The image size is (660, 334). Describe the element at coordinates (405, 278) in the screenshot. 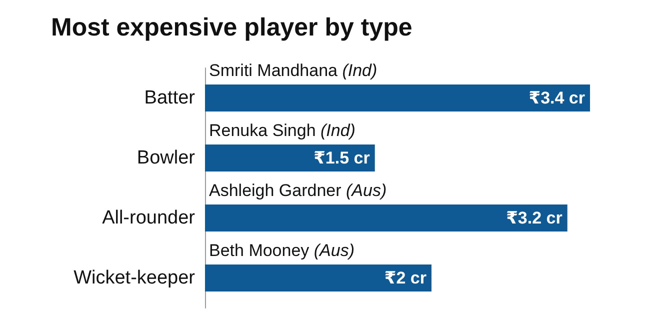

I see `data-label: ₹2 cr` at that location.